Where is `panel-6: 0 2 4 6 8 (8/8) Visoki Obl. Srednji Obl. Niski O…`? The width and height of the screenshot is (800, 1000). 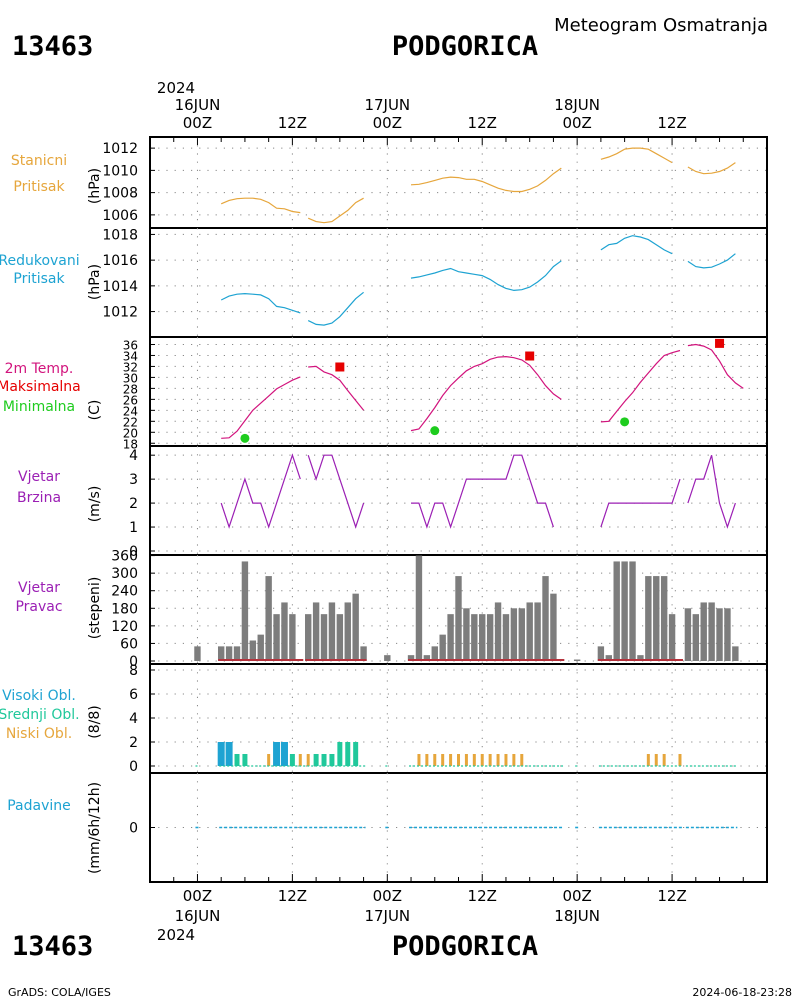
panel-6: 0 2 4 6 8 (8/8) Visoki Obl. Srednji Obl. Niski O… is located at coordinates (383, 719).